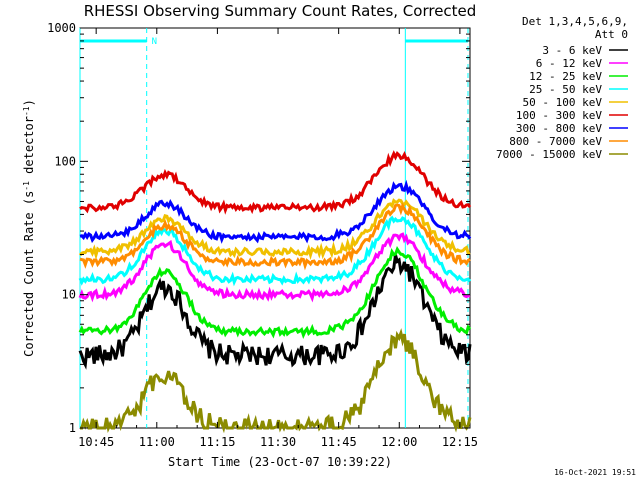  What do you see at coordinates (559, 128) in the screenshot?
I see `legend-label-6: 300 - 800 keV` at bounding box center [559, 128].